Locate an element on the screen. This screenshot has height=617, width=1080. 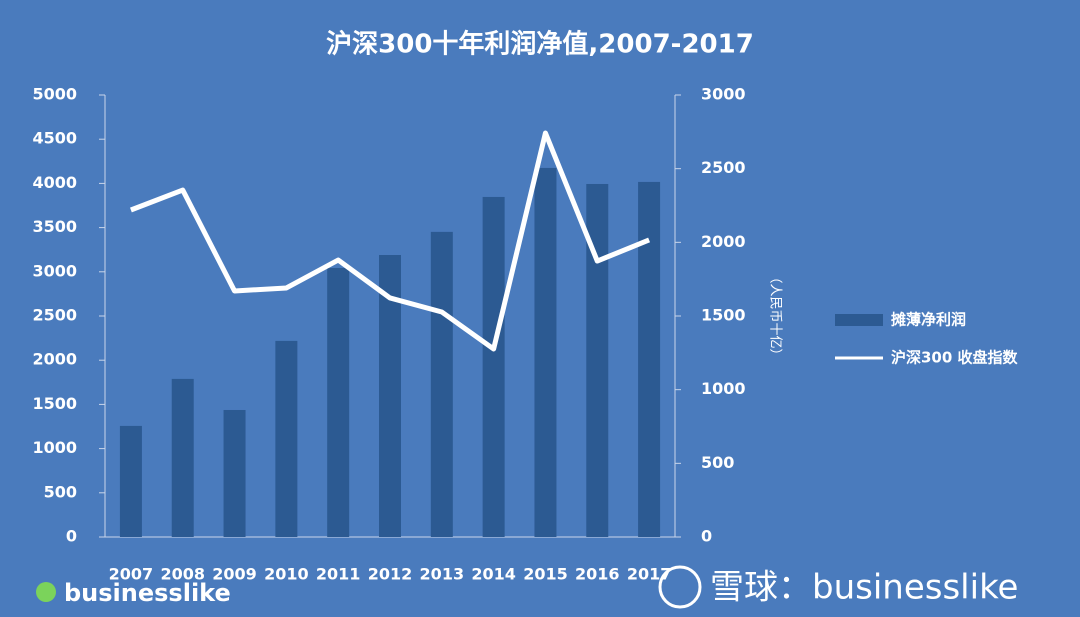
y-tick-label: 3000 is located at coordinates (54, 270).